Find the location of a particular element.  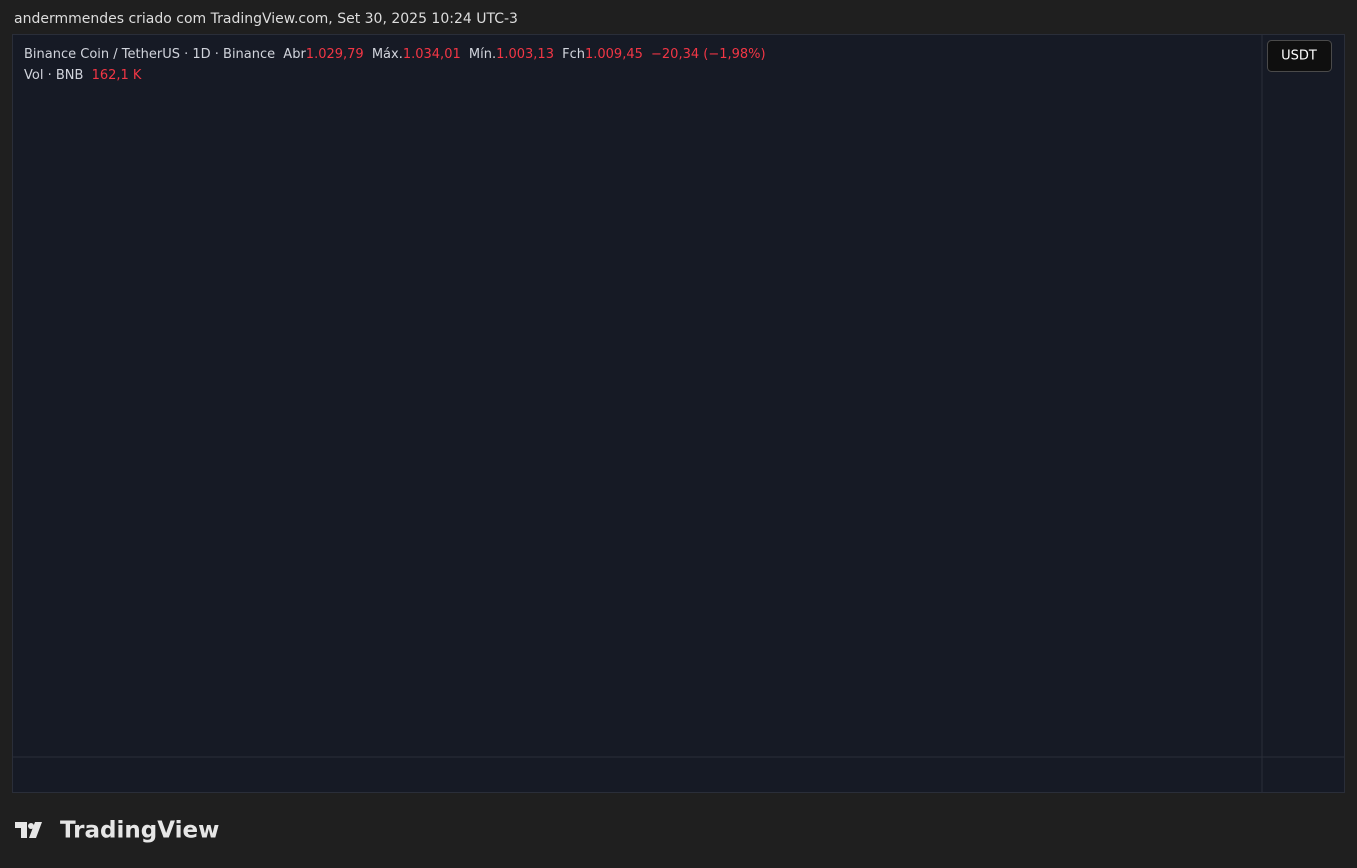

logo-mark is located at coordinates (28, 830).